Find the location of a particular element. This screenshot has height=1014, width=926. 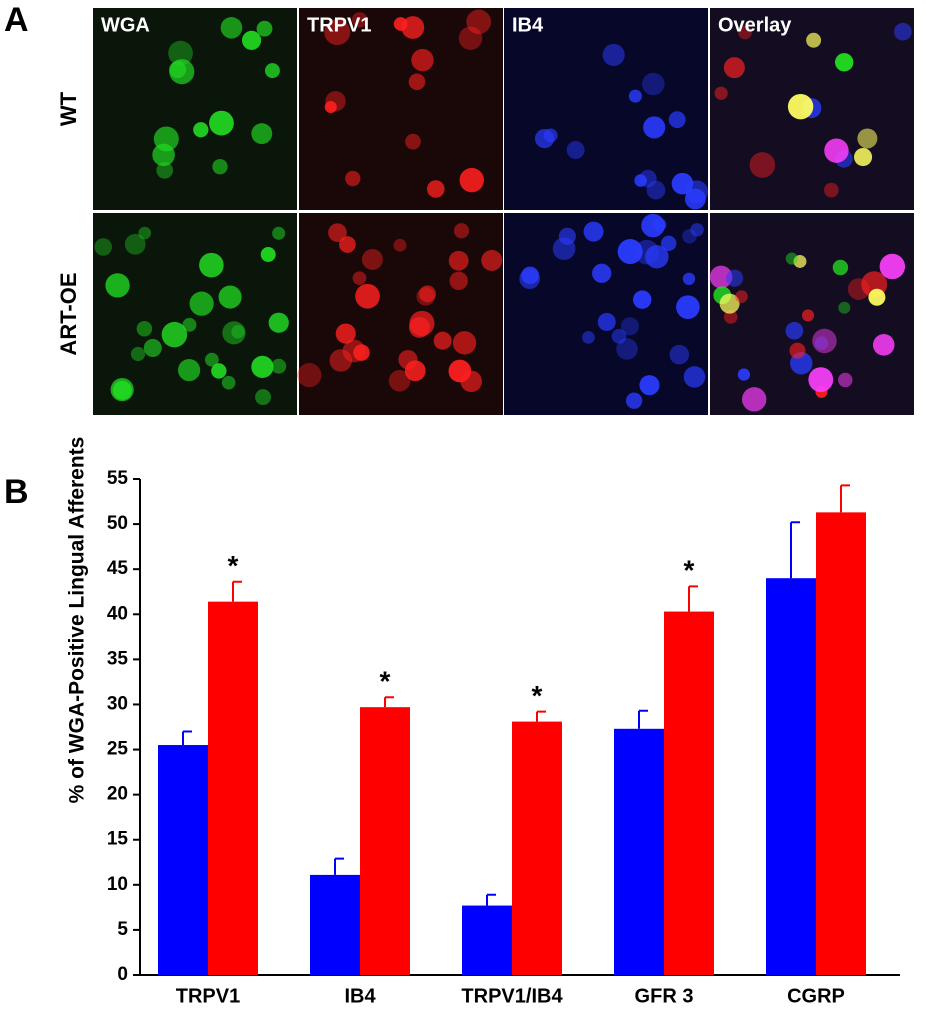

y-tick-label: 5 is located at coordinates (122, 929).